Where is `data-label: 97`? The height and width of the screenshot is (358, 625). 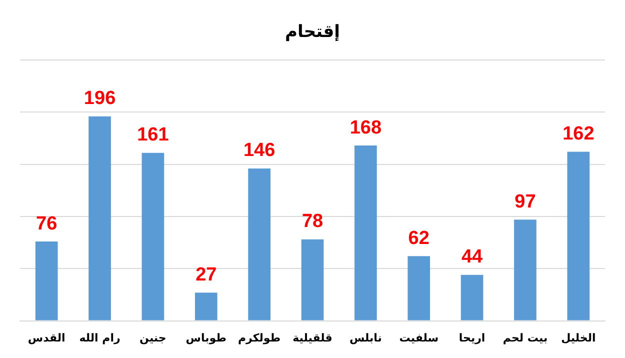 data-label: 97 is located at coordinates (525, 201).